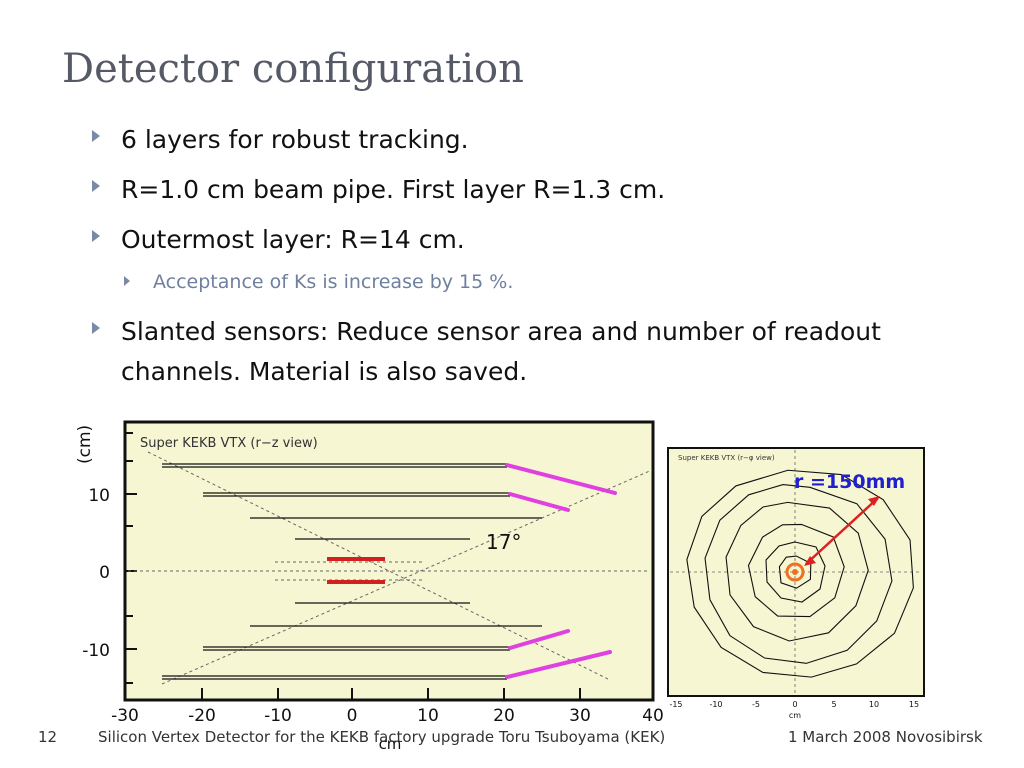 The image size is (1024, 768). What do you see at coordinates (885, 737) in the screenshot?
I see `footer-date-location: 1 March 2008 Novosibirsk` at bounding box center [885, 737].